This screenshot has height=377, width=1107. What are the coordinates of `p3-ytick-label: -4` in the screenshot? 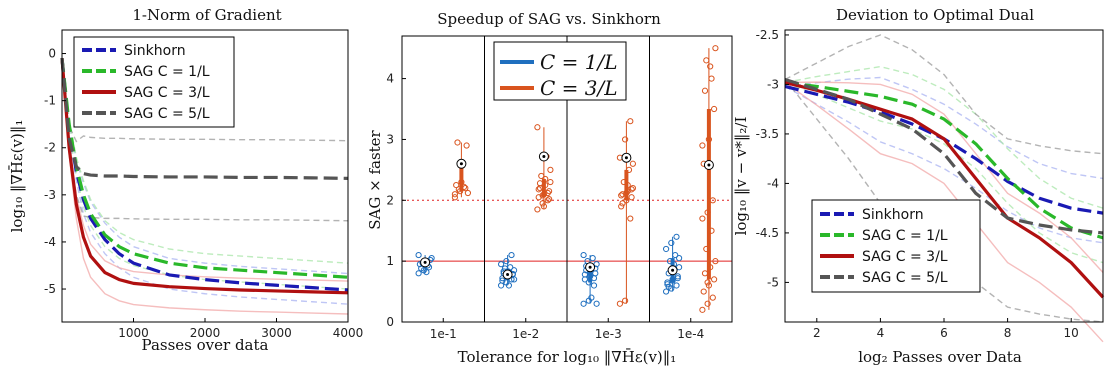 It's located at (773, 183).